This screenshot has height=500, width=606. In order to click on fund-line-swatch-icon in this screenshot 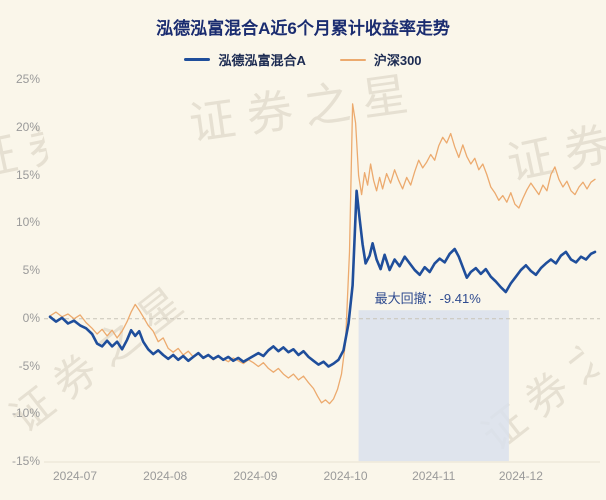, I will do `click(197, 59)`.